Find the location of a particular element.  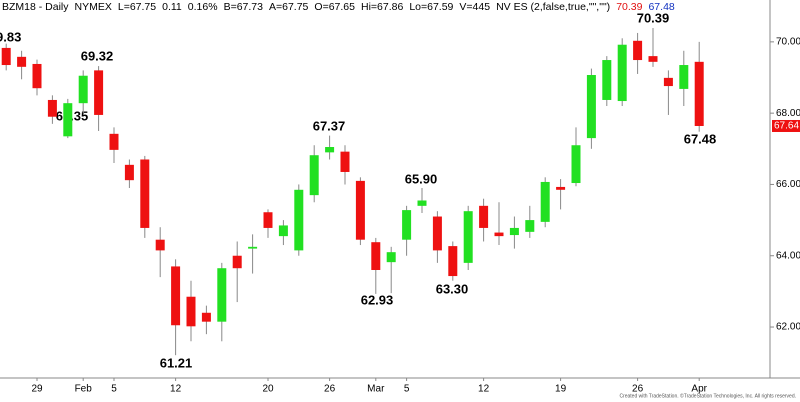

header-item: 0.11 is located at coordinates (172, 7).